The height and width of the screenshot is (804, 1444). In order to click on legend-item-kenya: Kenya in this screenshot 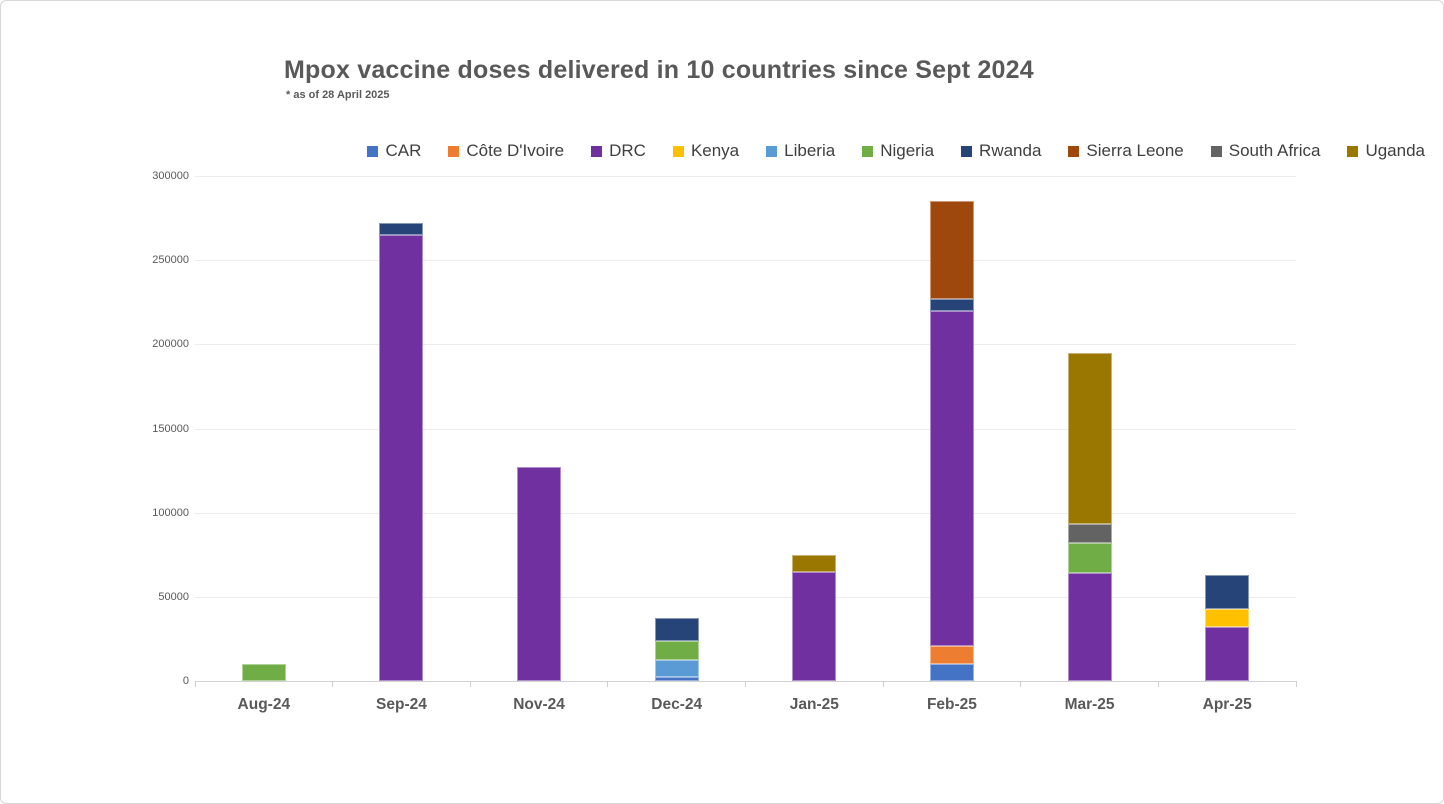, I will do `click(706, 151)`.